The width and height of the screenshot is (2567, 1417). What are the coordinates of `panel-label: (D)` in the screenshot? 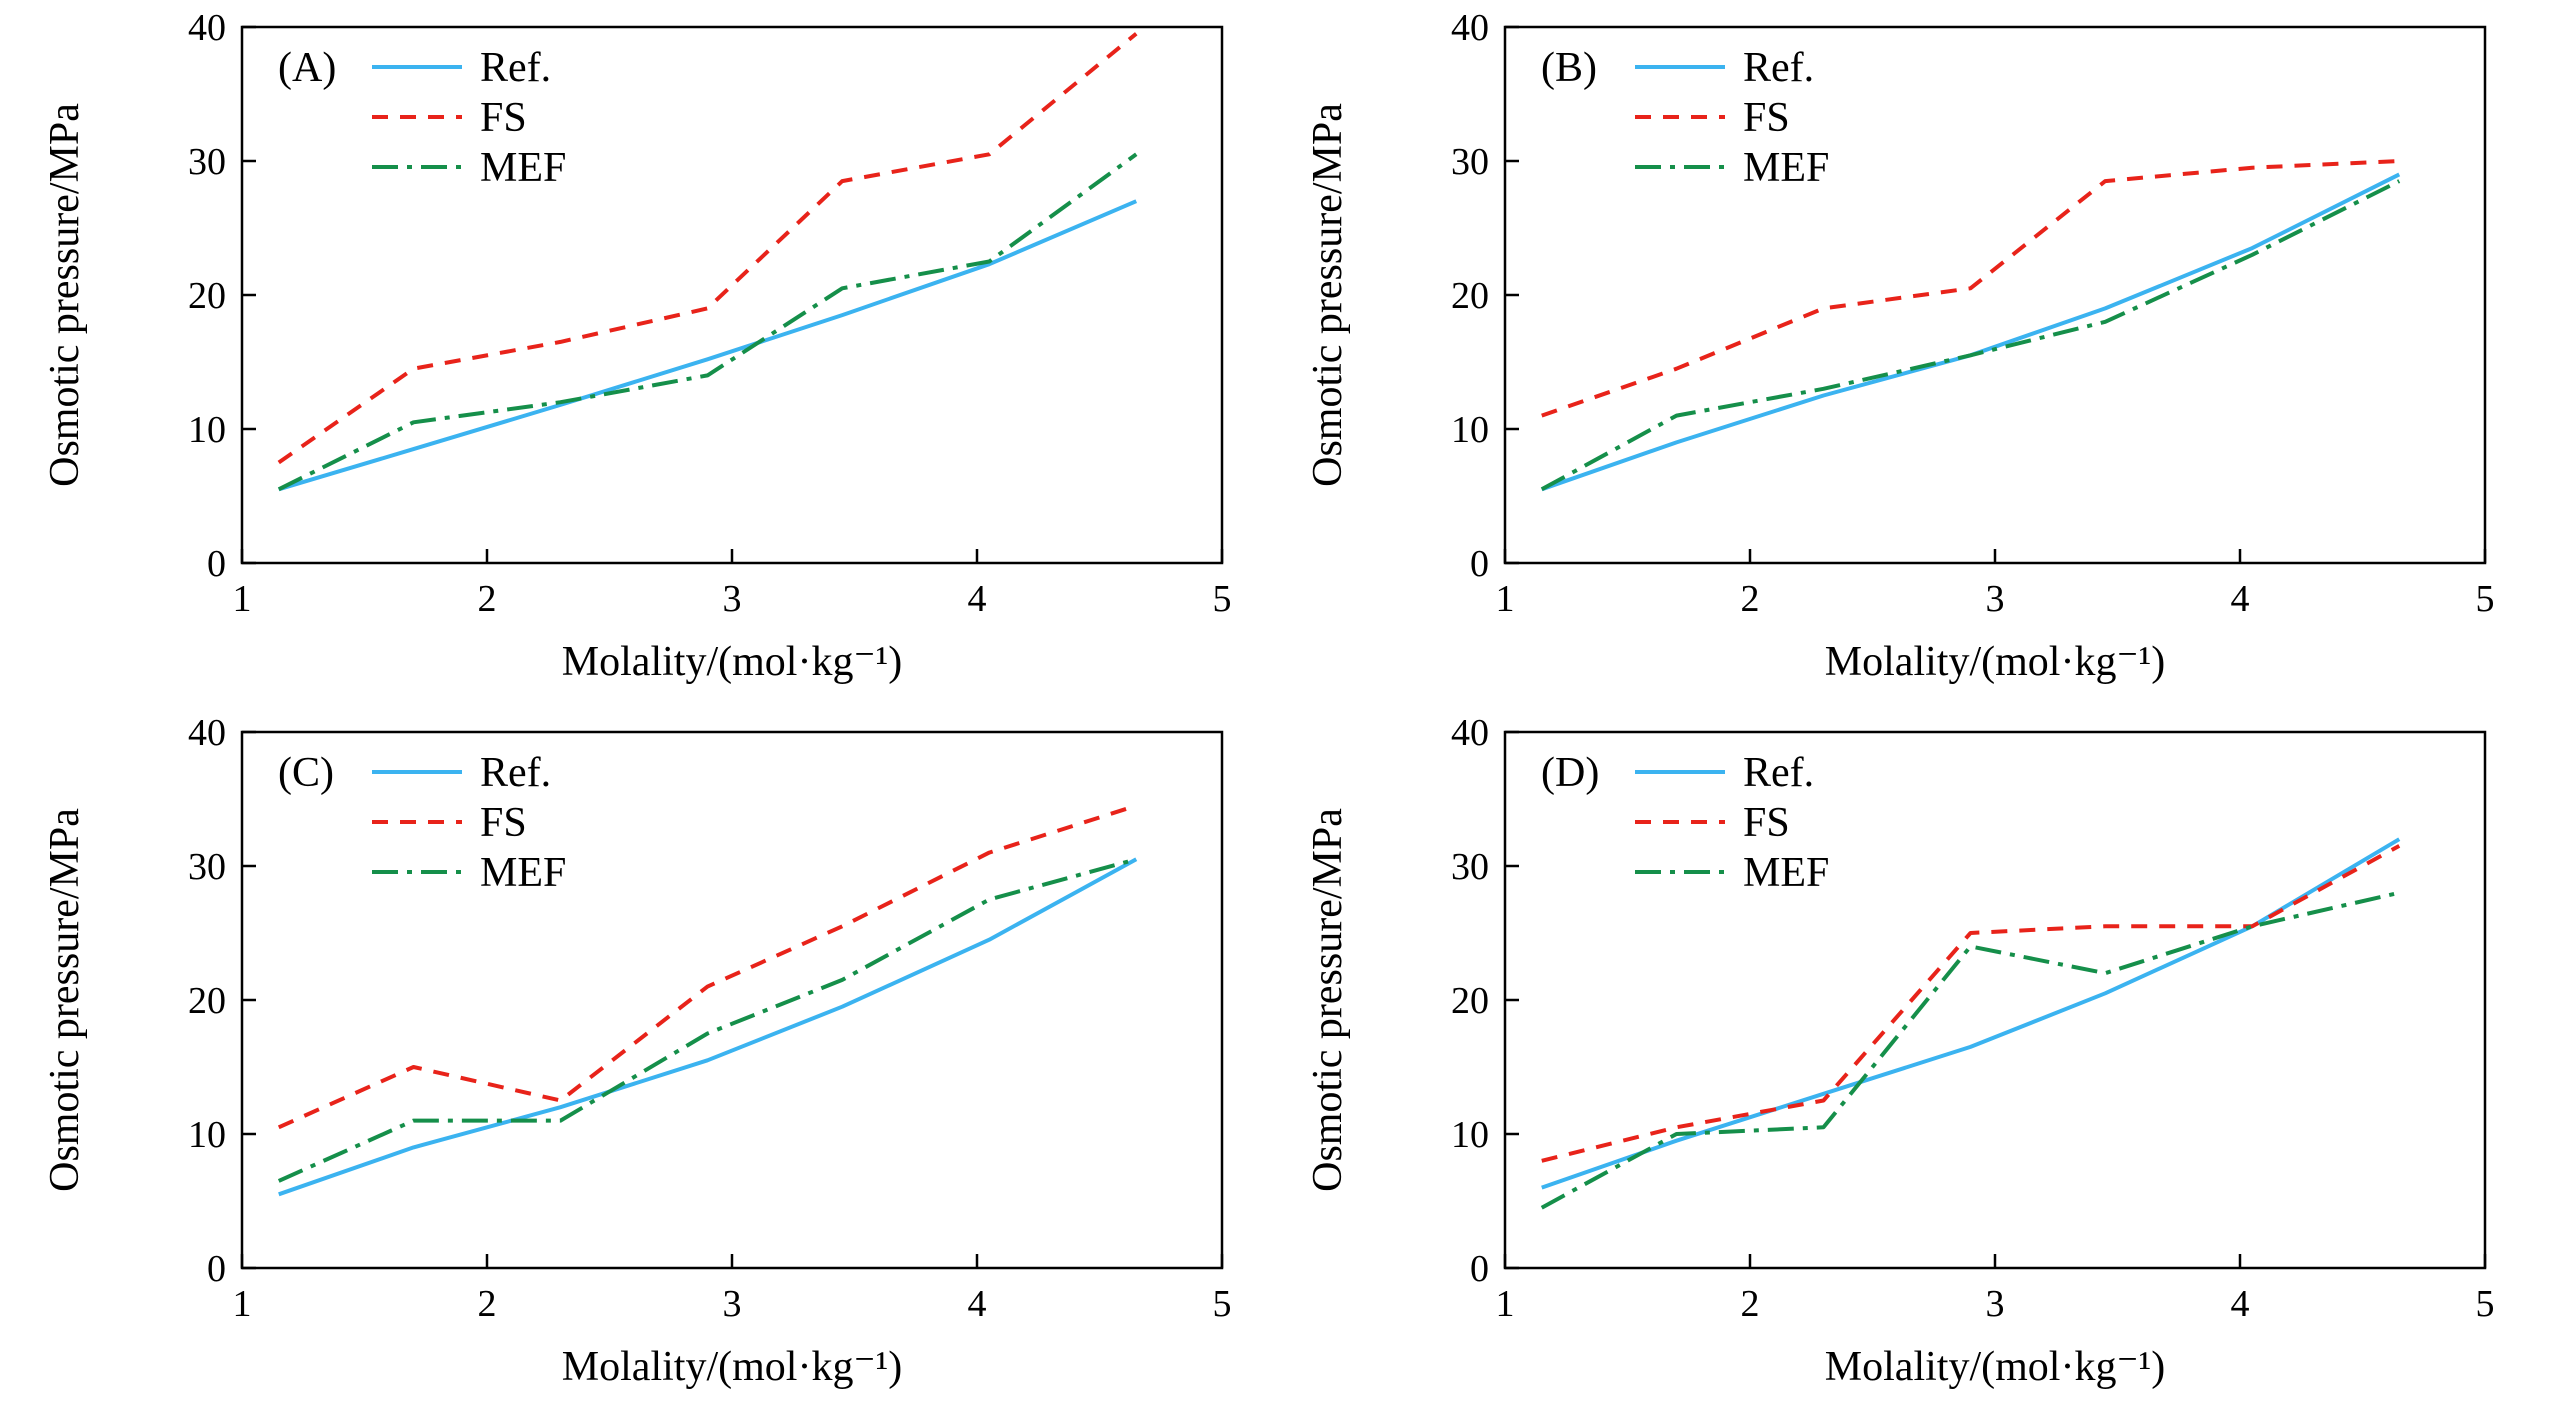 It's located at (1570, 773).